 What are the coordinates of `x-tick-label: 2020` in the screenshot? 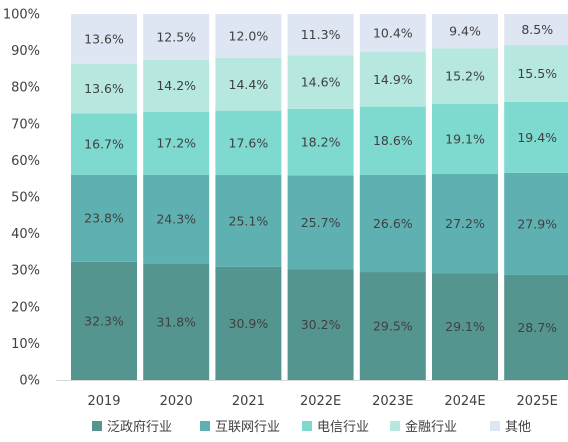 It's located at (176, 401).